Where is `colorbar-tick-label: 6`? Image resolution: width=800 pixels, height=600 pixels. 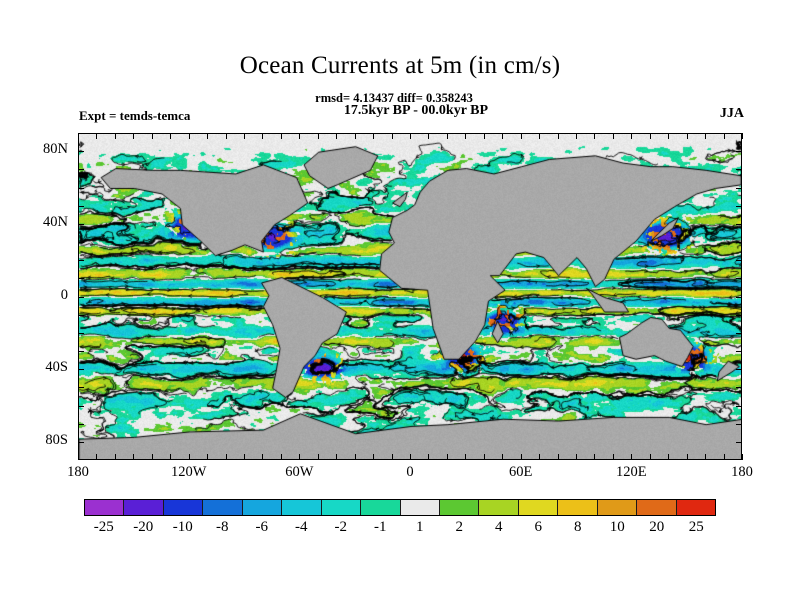
colorbar-tick-label: 6 is located at coordinates (538, 527).